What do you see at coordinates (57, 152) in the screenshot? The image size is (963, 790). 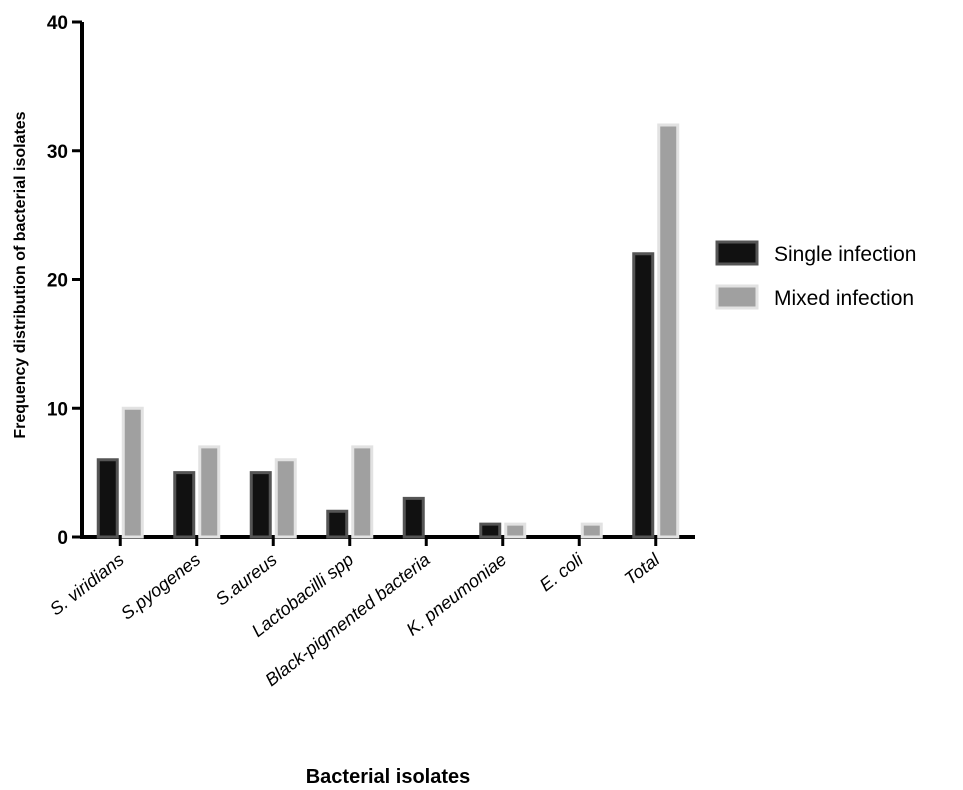 I see `y-tick-label: 30` at bounding box center [57, 152].